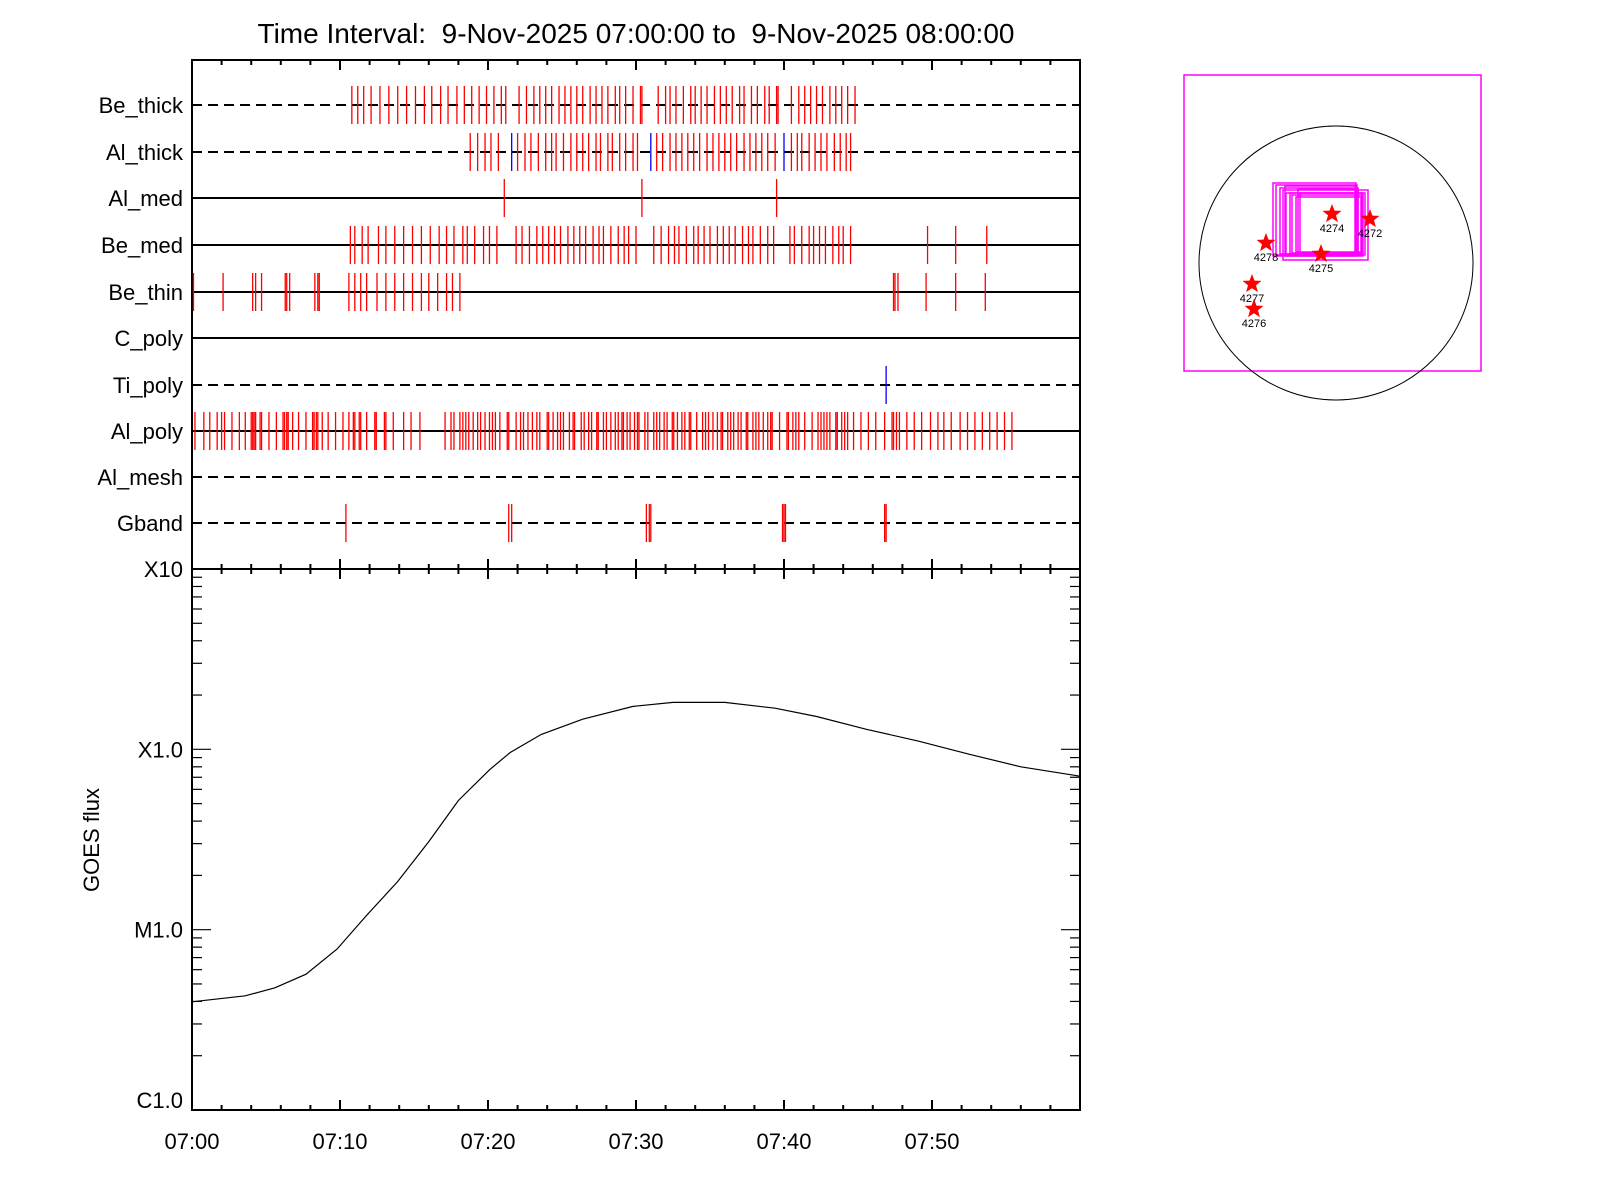 Image resolution: width=1600 pixels, height=1200 pixels. Describe the element at coordinates (1254, 324) in the screenshot. I see `active-region-label: 4276` at that location.